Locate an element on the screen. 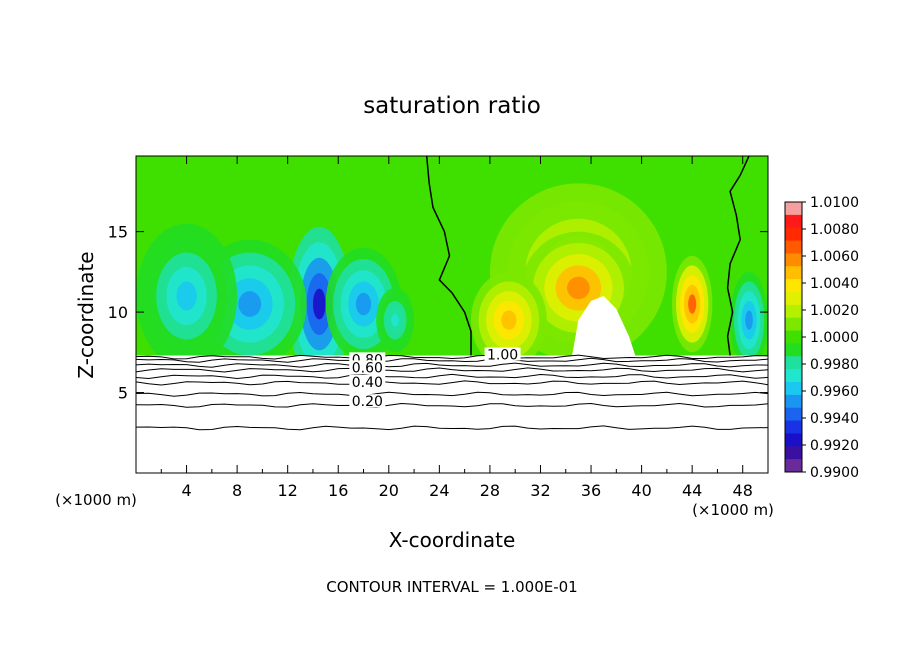 The image size is (904, 654). contour-label-1: 0.60 is located at coordinates (367, 368).